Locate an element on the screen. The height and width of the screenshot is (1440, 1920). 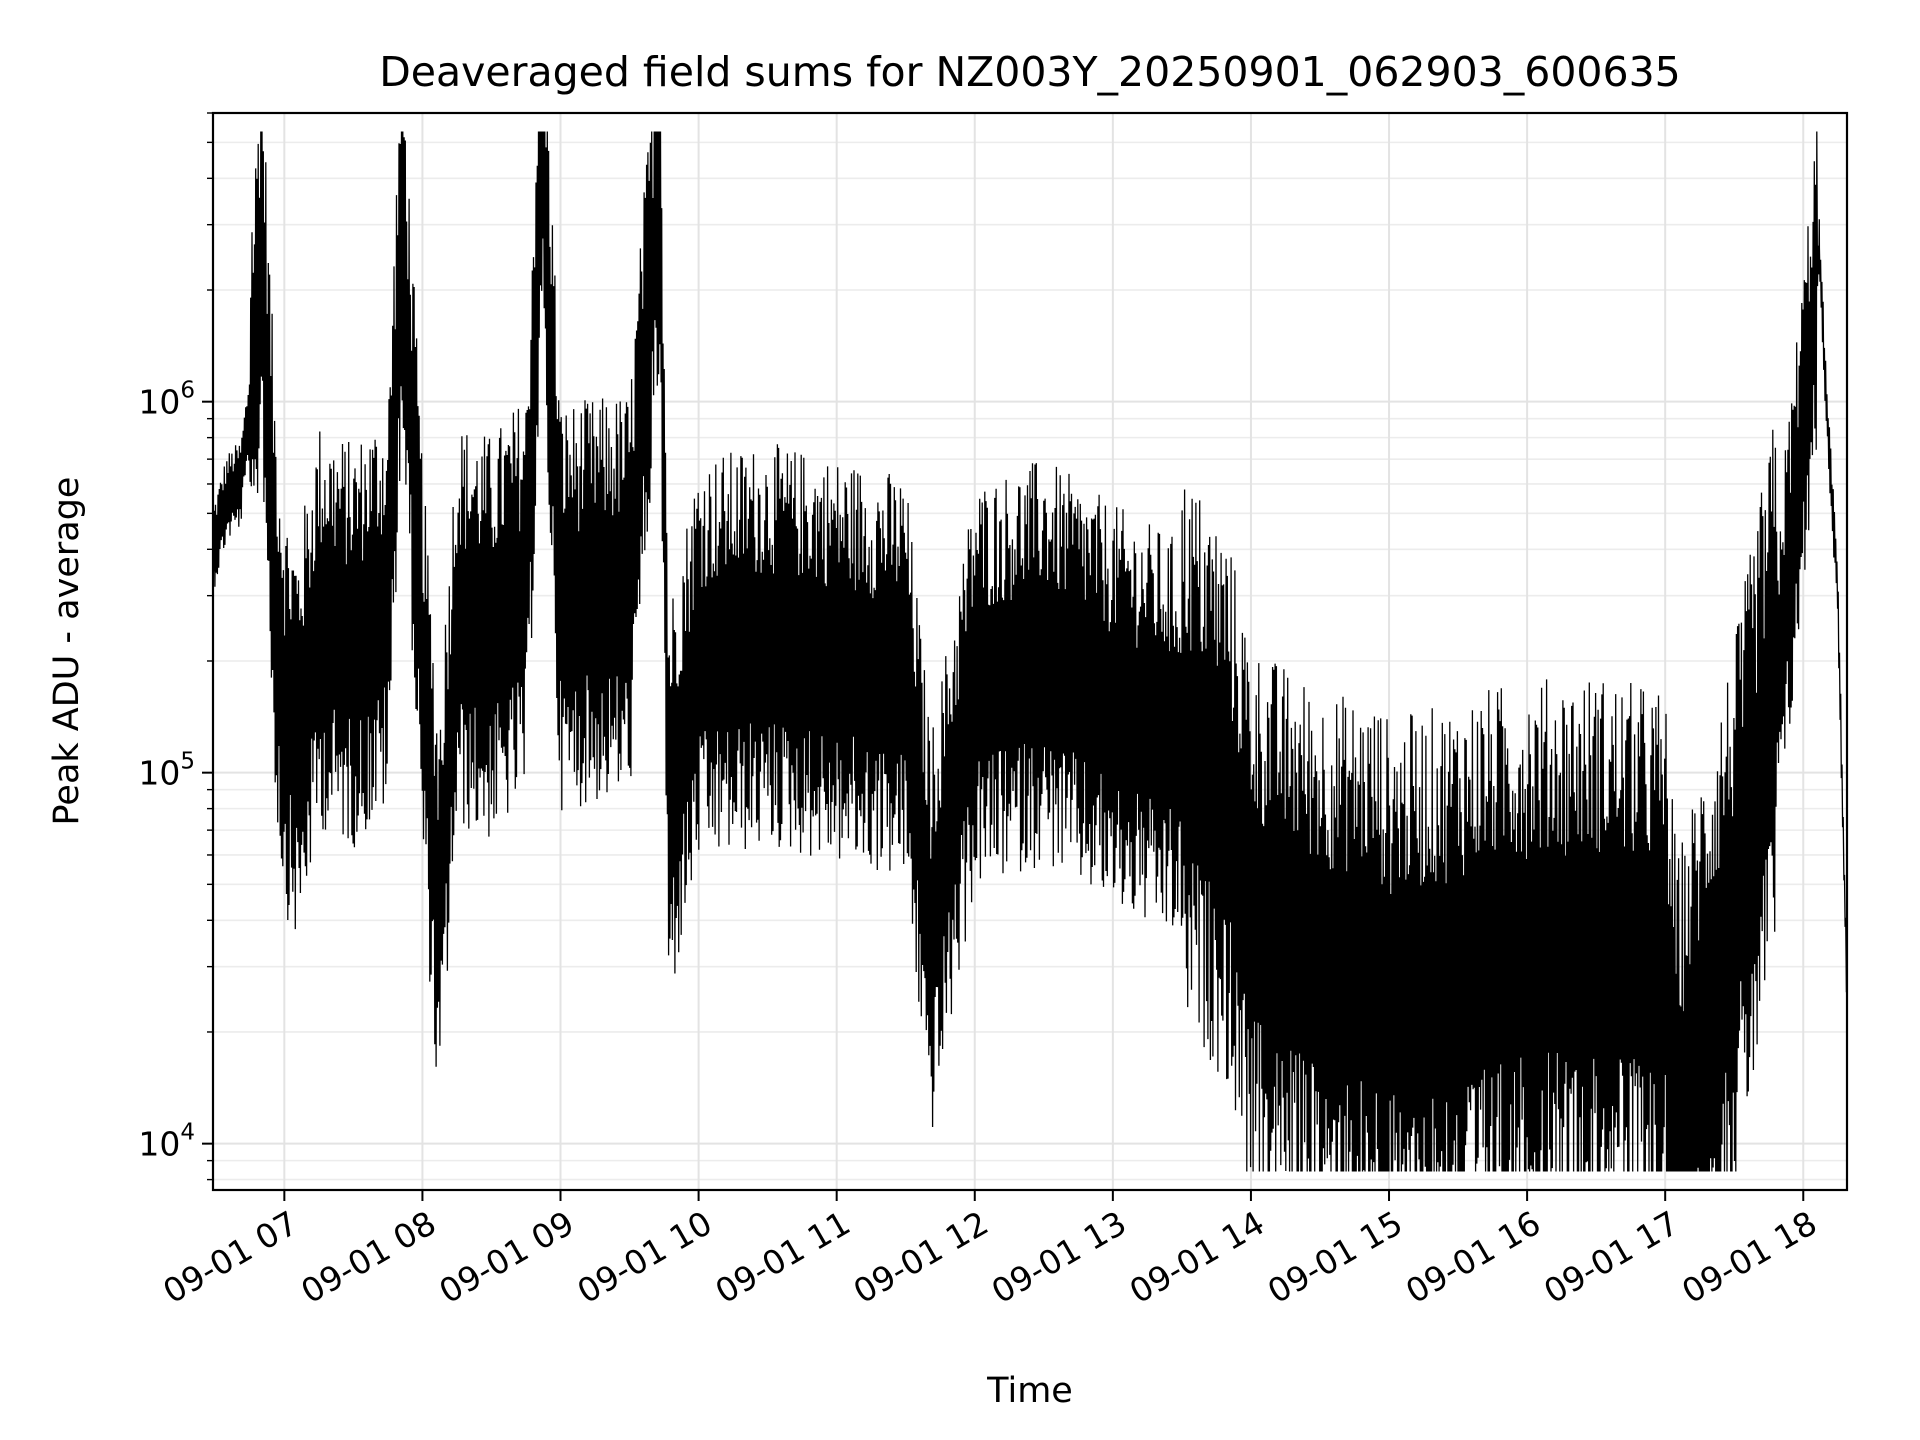
x-axis-label: Time is located at coordinates (1029, 1391).